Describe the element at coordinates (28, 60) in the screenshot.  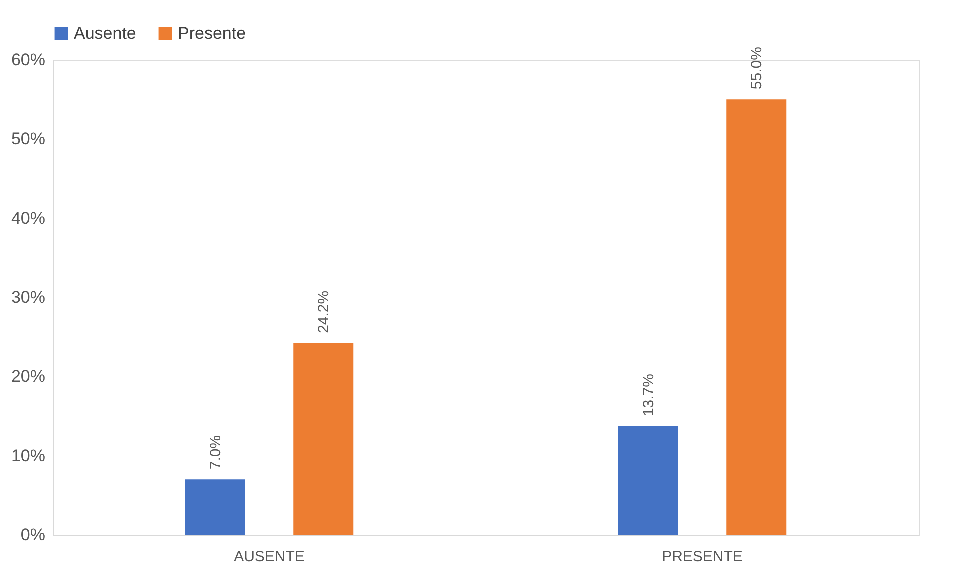
I see `y-tick-label: 60%` at that location.